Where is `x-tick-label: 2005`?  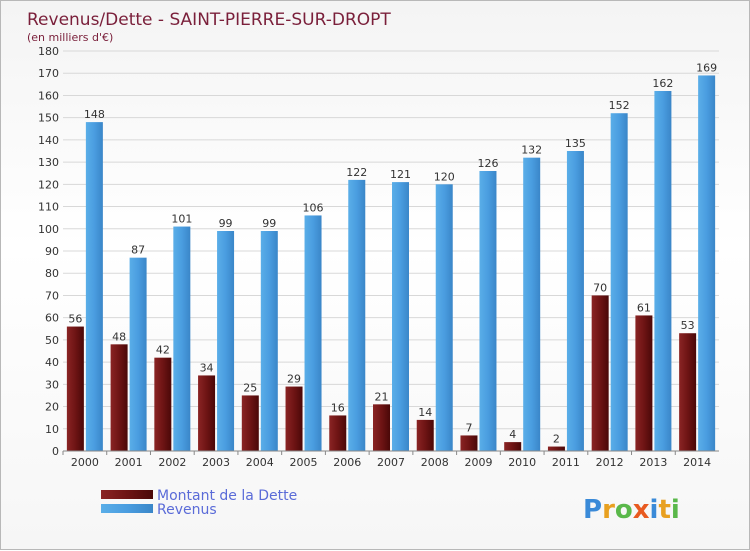 x-tick-label: 2005 is located at coordinates (304, 462).